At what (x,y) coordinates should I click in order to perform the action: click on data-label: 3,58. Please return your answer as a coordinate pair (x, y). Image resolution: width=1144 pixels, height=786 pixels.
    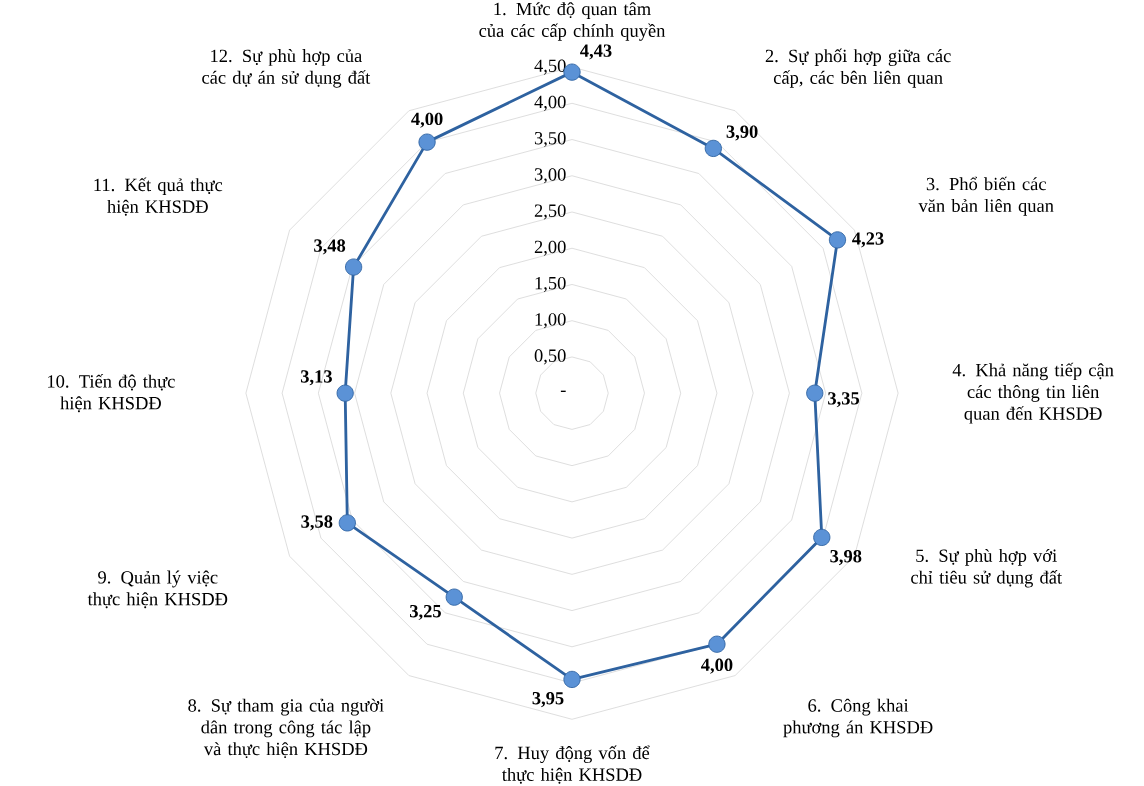
    Looking at the image, I should click on (317, 523).